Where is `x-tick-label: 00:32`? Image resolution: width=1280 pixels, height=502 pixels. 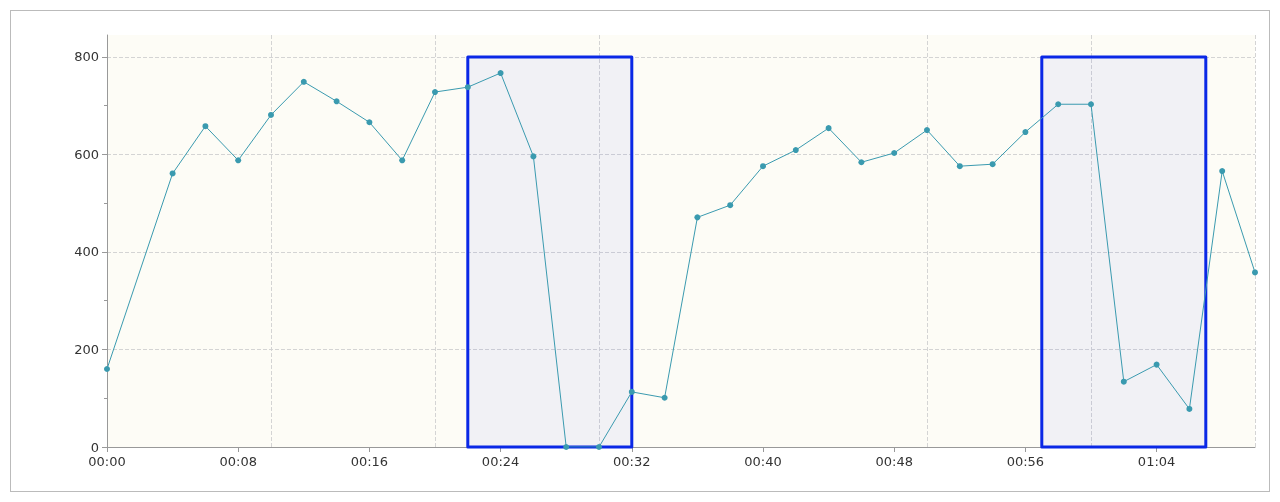
x-tick-label: 00:32 is located at coordinates (632, 461).